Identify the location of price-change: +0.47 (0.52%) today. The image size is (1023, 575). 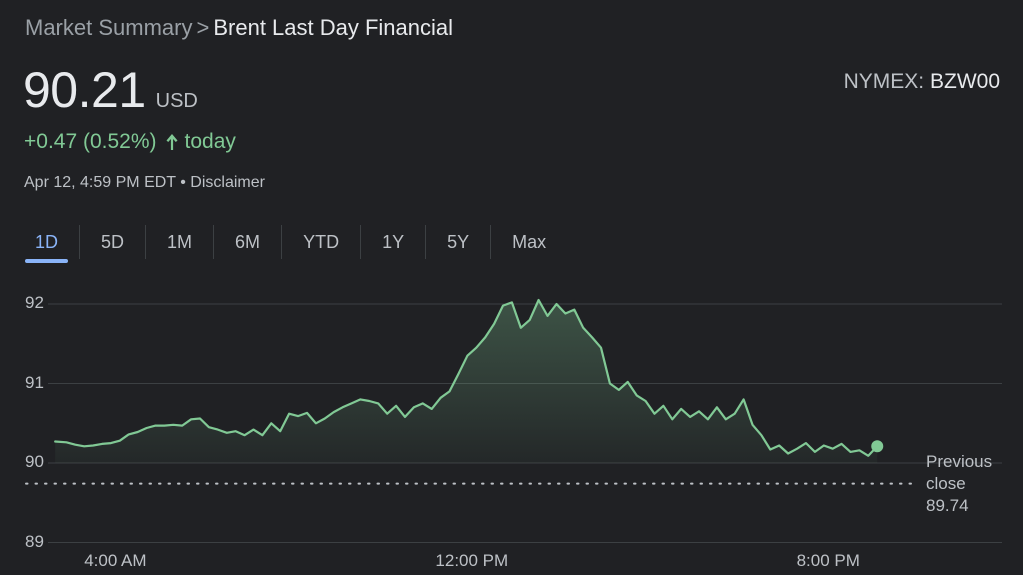
(130, 142).